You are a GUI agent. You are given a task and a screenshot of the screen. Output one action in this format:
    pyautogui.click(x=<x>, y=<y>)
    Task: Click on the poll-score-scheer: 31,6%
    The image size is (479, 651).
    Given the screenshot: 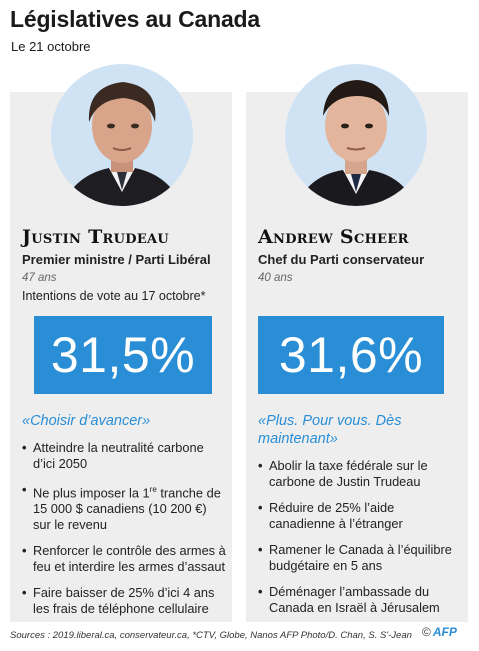 What is the action you would take?
    pyautogui.click(x=351, y=355)
    